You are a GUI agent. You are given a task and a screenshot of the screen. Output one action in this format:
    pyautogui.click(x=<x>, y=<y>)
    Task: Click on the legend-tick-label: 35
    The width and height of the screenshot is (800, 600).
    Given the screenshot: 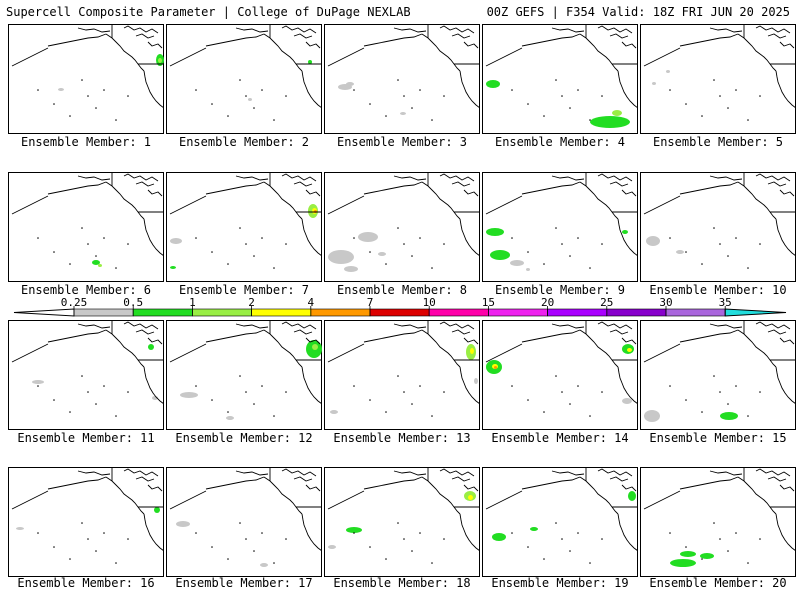 What is the action you would take?
    pyautogui.click(x=725, y=302)
    